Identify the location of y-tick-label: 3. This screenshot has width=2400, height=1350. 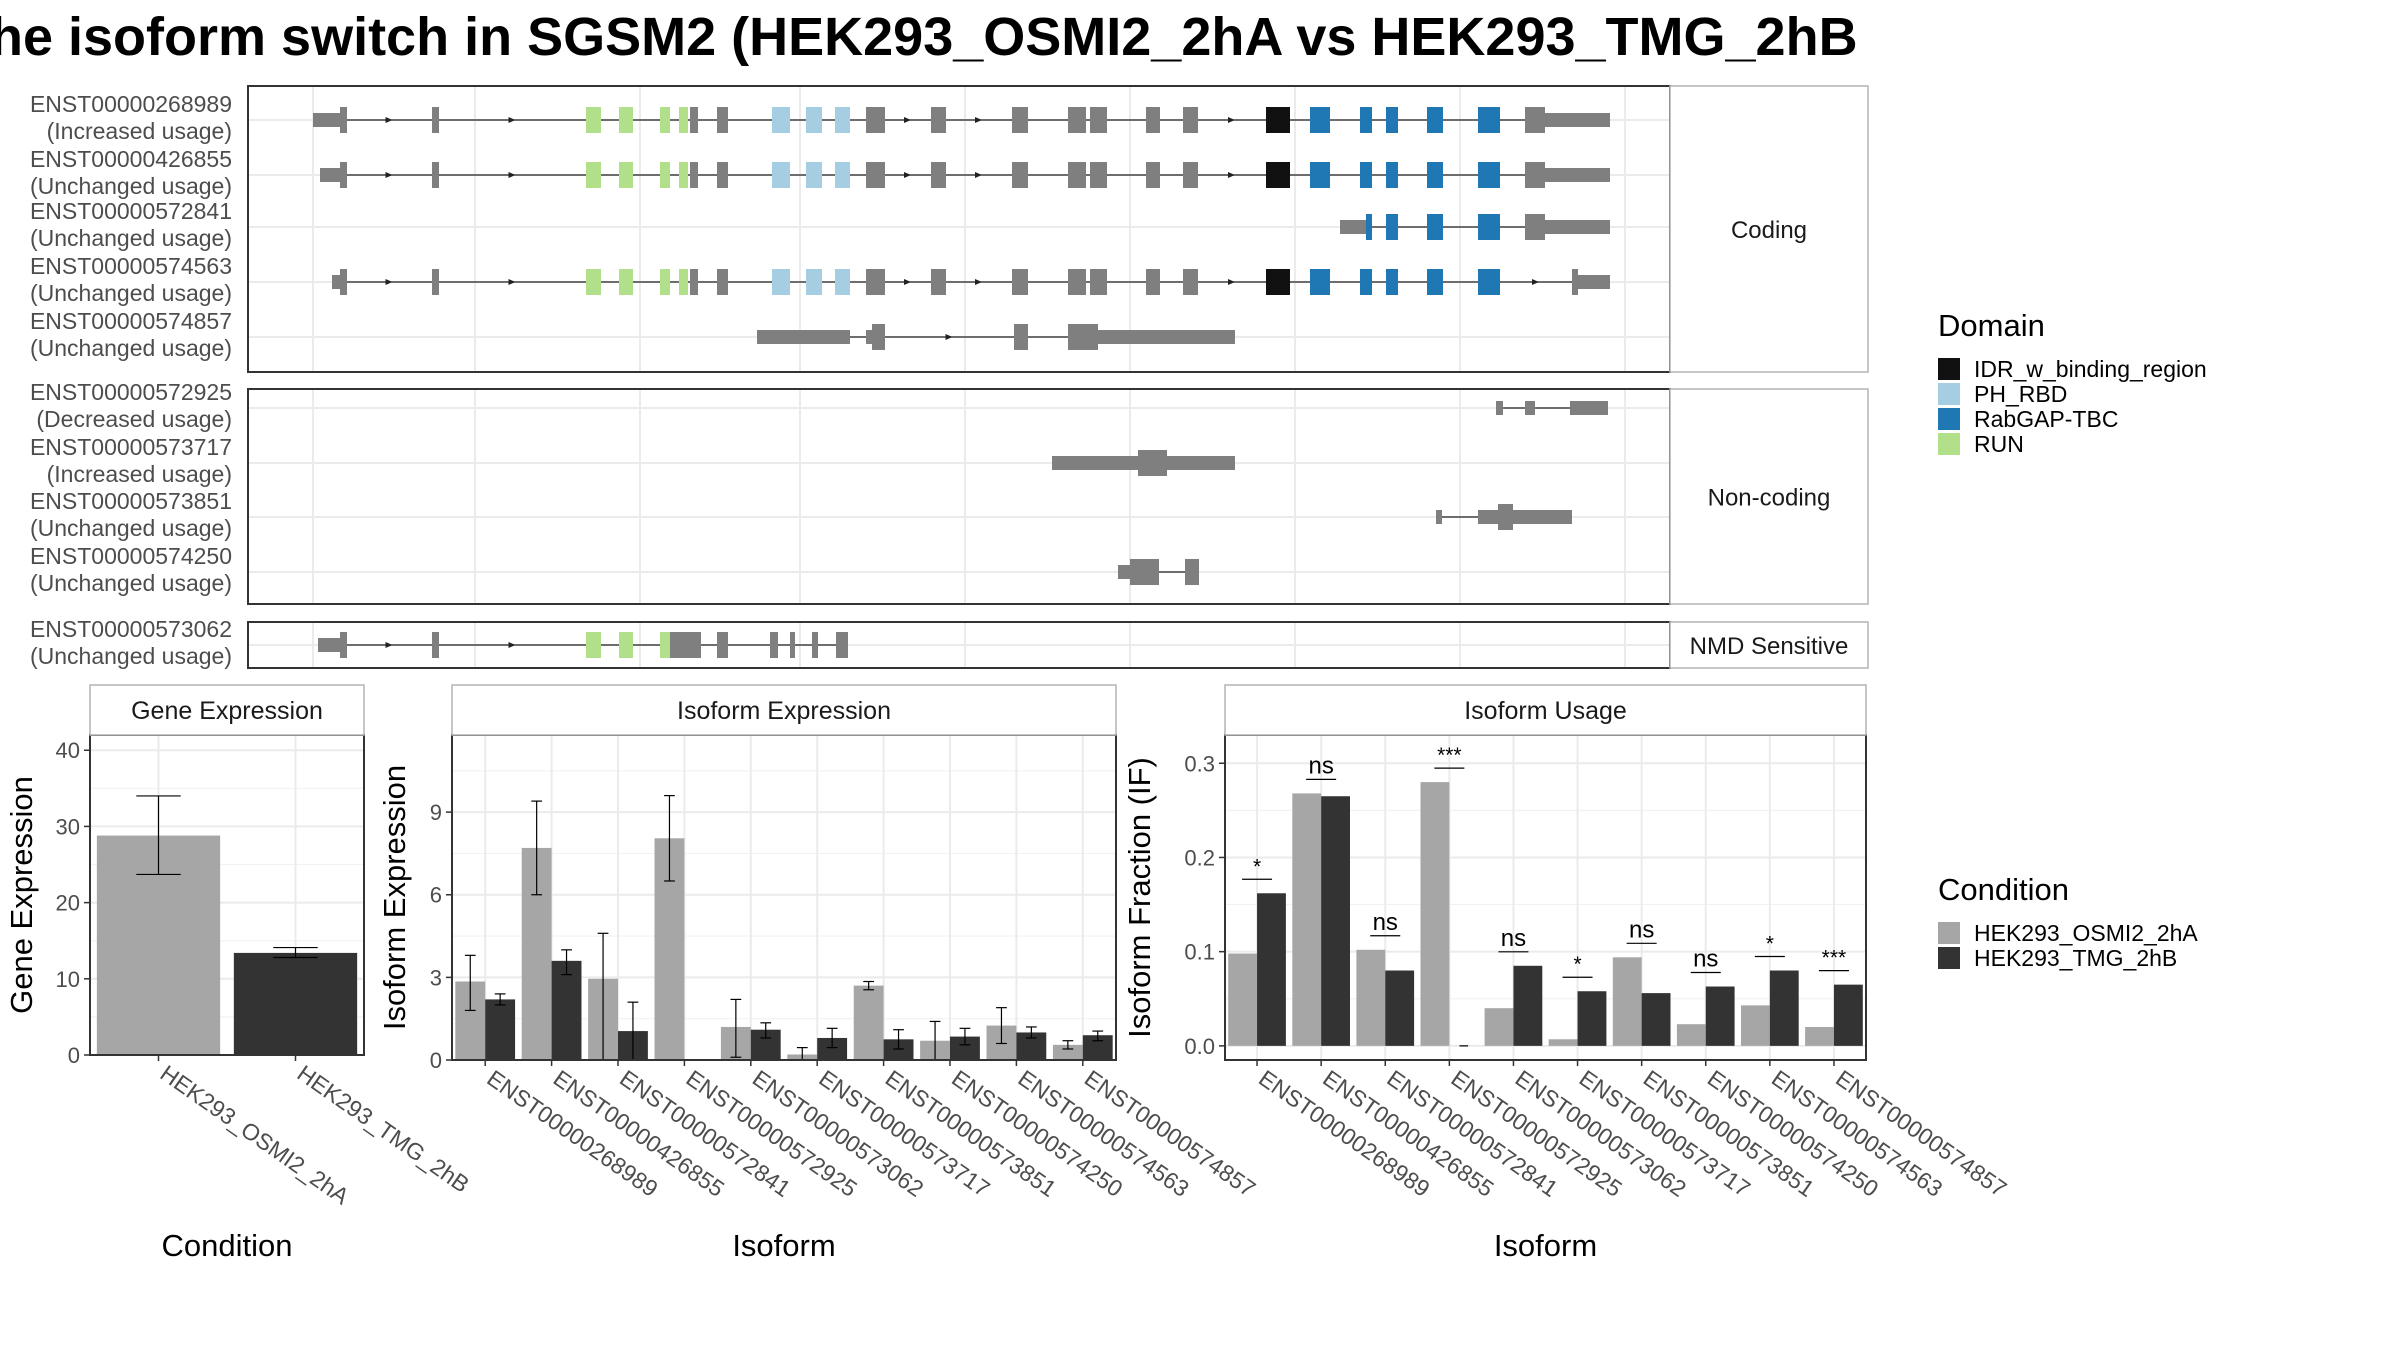
(436, 977).